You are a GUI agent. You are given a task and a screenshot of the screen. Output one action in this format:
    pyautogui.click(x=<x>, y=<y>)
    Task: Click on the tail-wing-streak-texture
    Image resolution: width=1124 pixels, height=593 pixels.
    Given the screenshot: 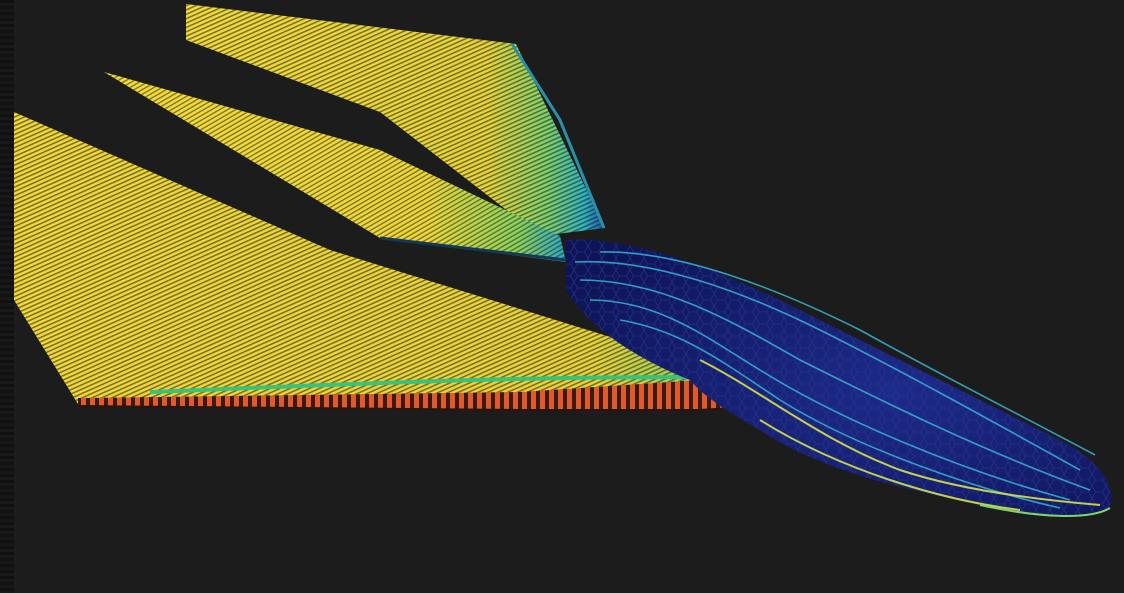 What is the action you would take?
    pyautogui.click(x=335, y=167)
    